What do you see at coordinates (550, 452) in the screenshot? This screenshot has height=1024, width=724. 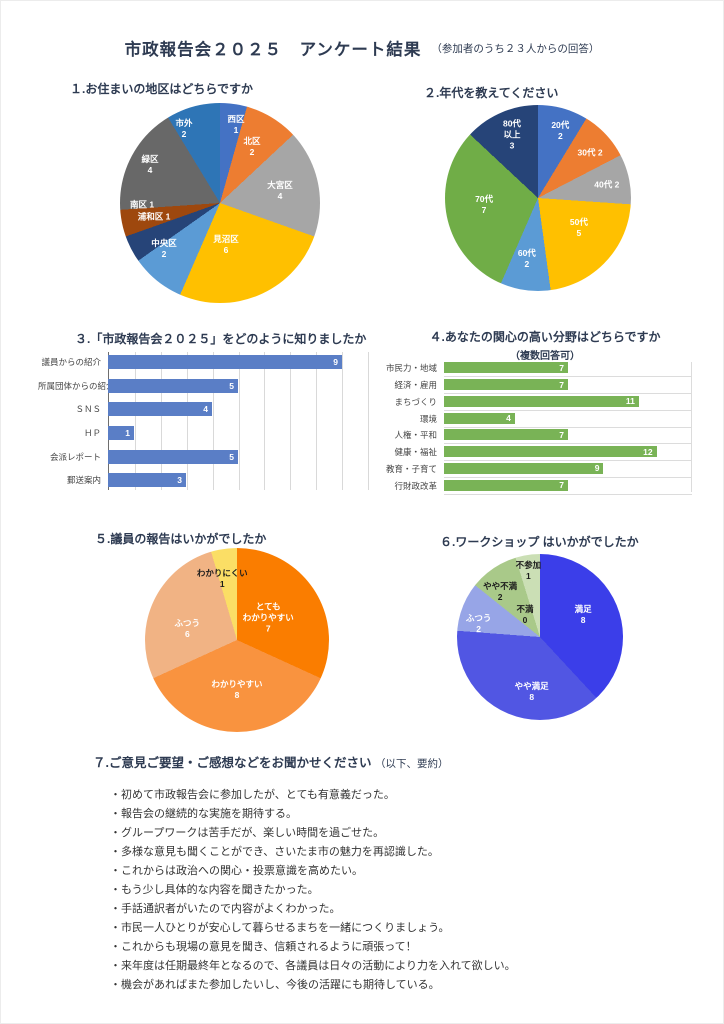 I see `bar: 12` at bounding box center [550, 452].